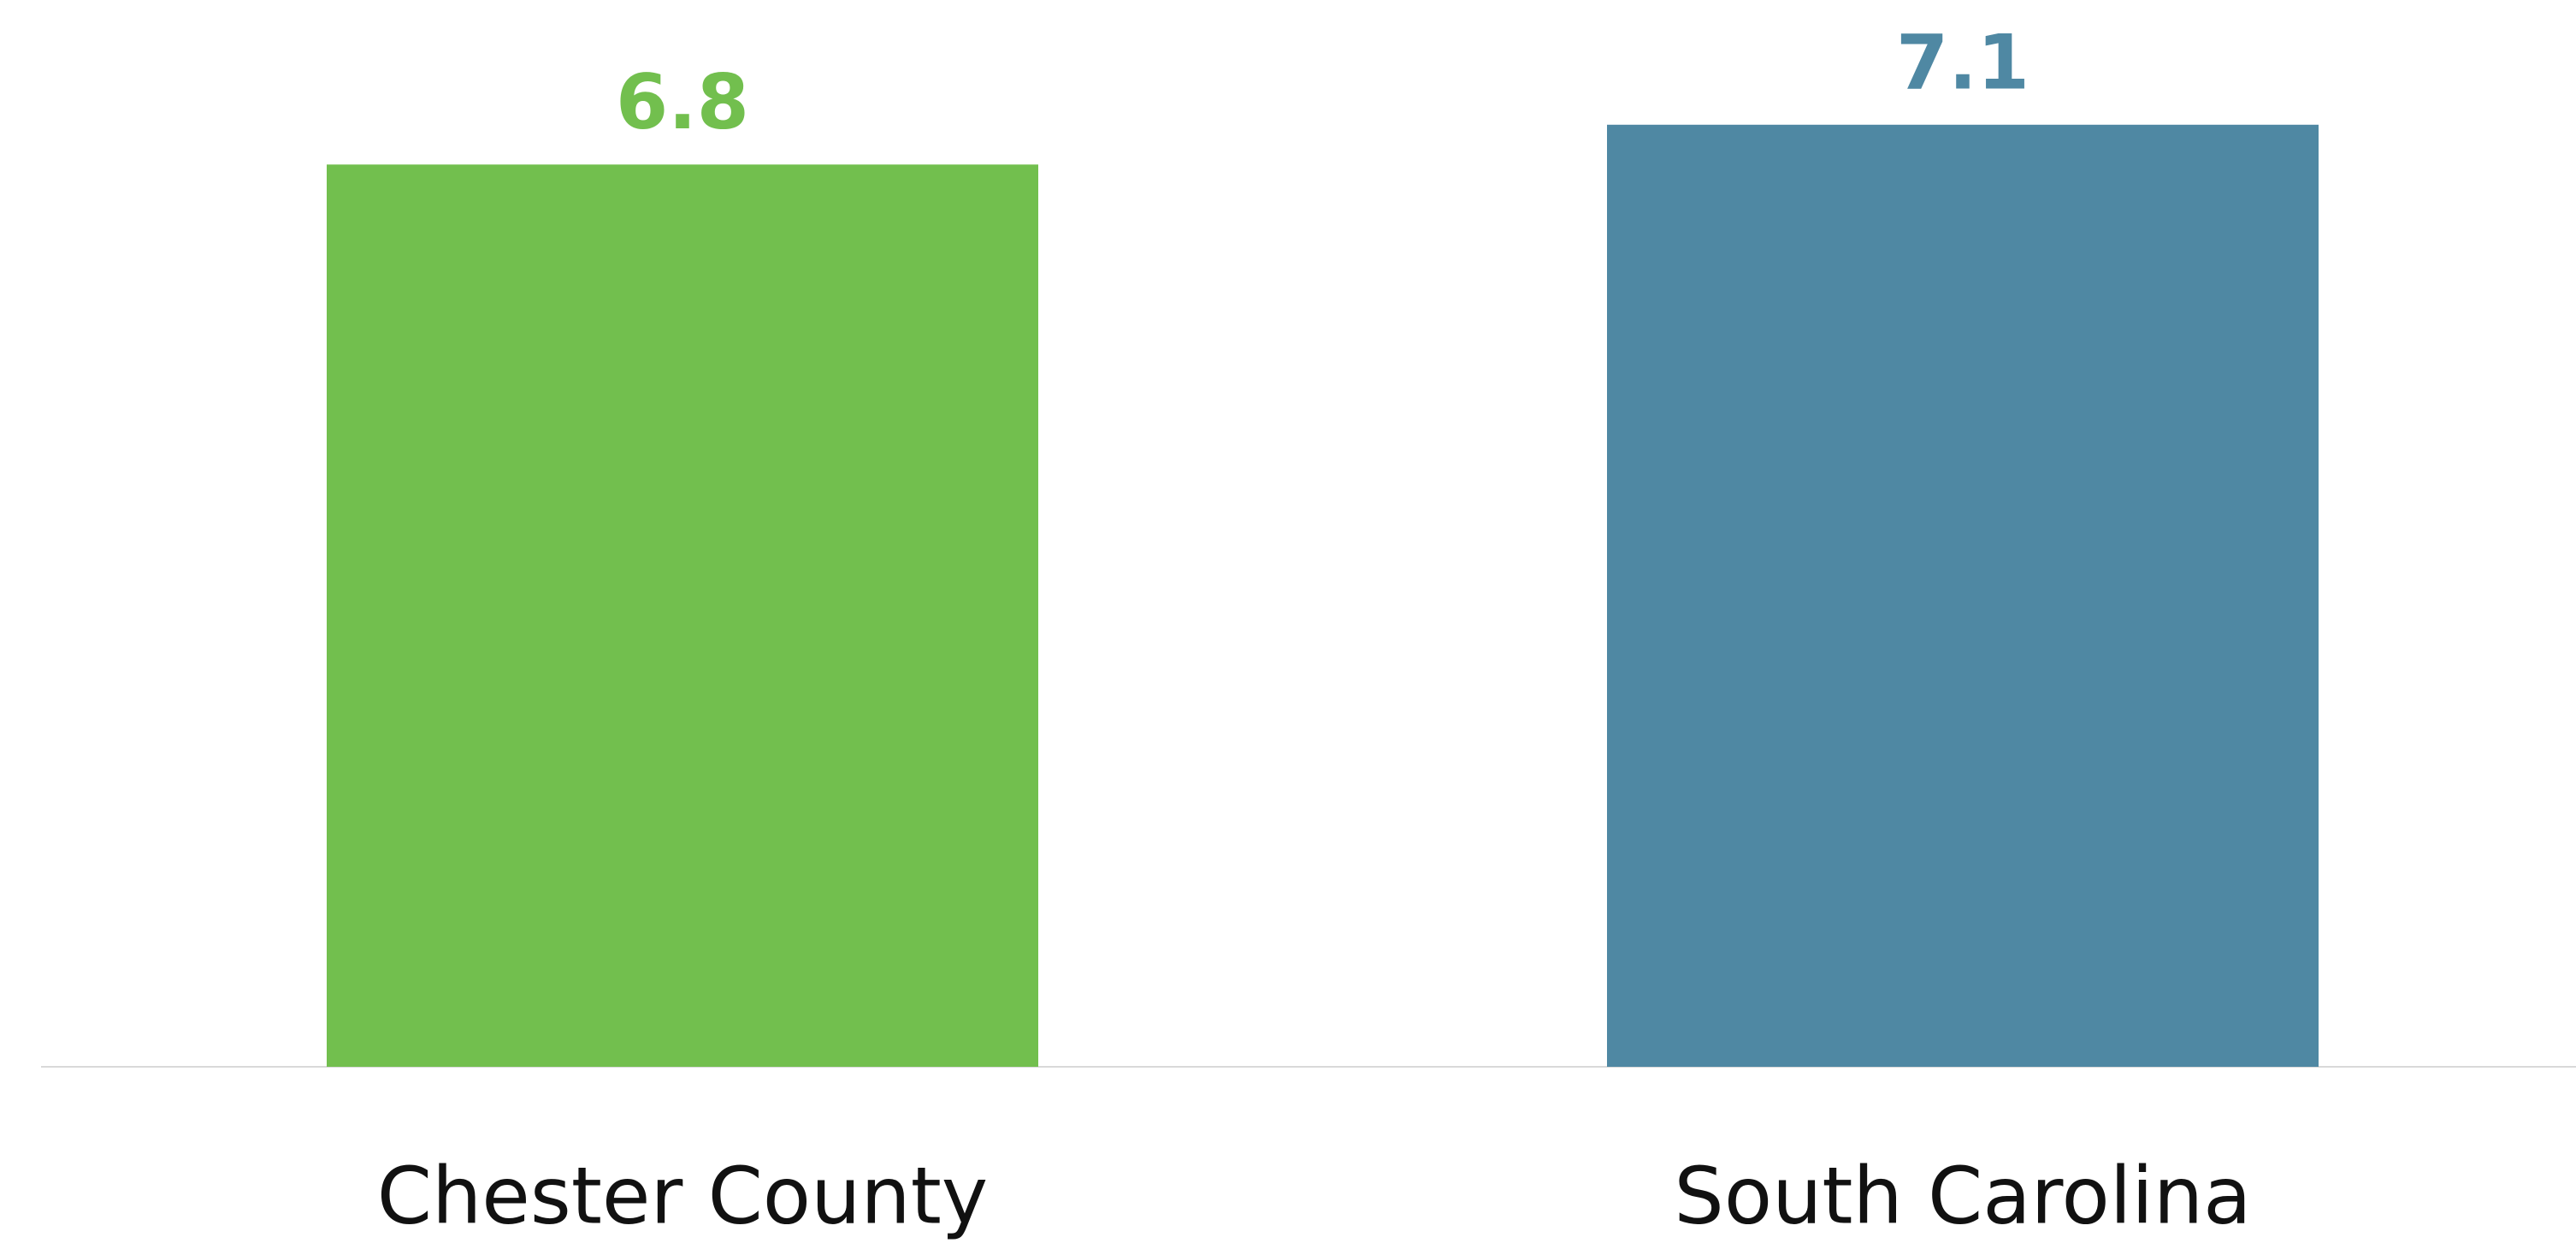  I want to click on x-tick-label: Chester County, so click(682, 1195).